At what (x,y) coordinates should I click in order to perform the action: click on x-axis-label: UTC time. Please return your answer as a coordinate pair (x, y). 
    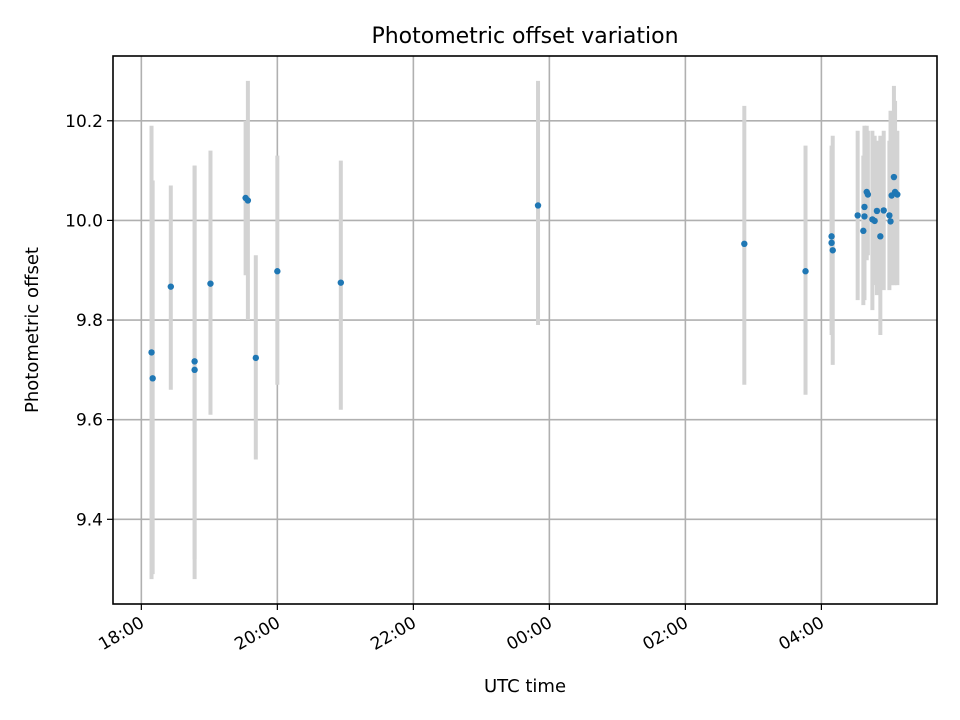
    Looking at the image, I should click on (525, 686).